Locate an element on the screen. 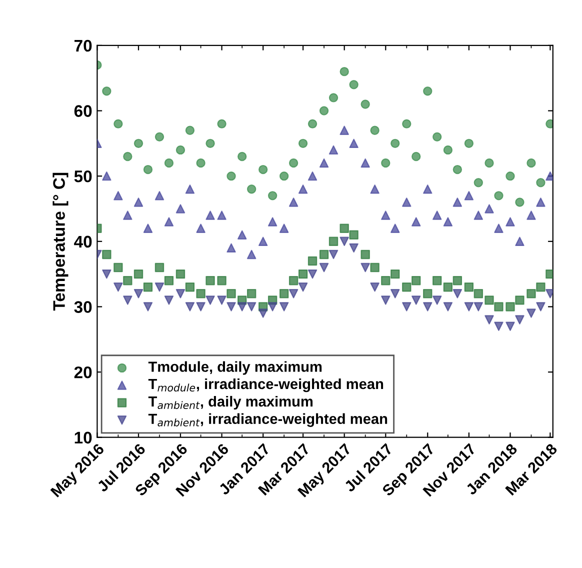 This screenshot has width=582, height=568. y-tick-label: 20 is located at coordinates (83, 372).